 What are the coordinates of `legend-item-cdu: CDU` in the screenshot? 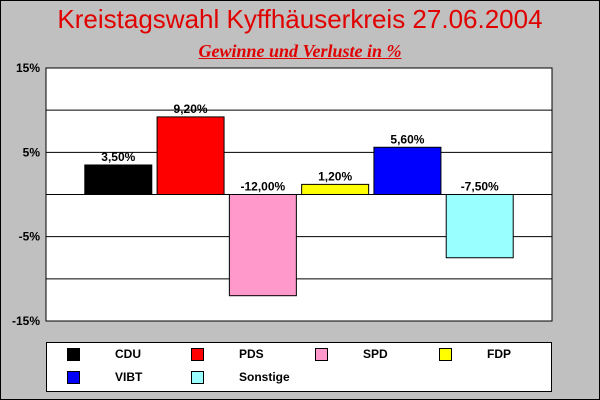 It's located at (104, 354).